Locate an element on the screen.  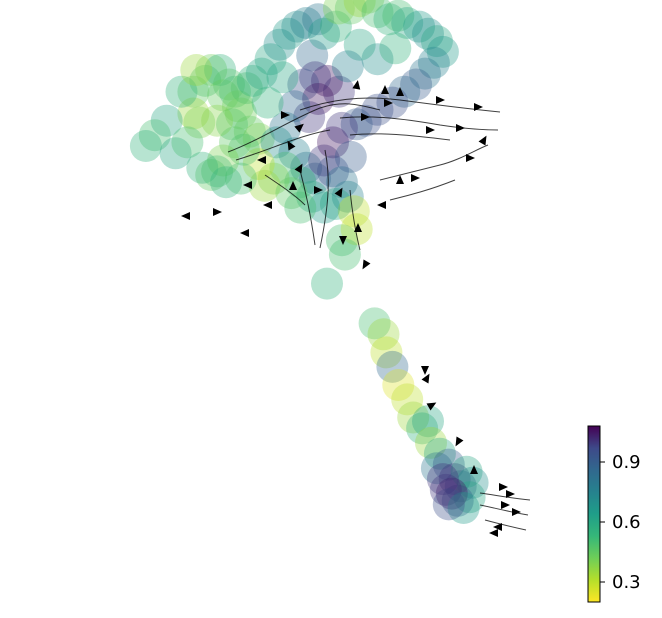
colorbar-tick-label: 0.3 is located at coordinates (626, 582).